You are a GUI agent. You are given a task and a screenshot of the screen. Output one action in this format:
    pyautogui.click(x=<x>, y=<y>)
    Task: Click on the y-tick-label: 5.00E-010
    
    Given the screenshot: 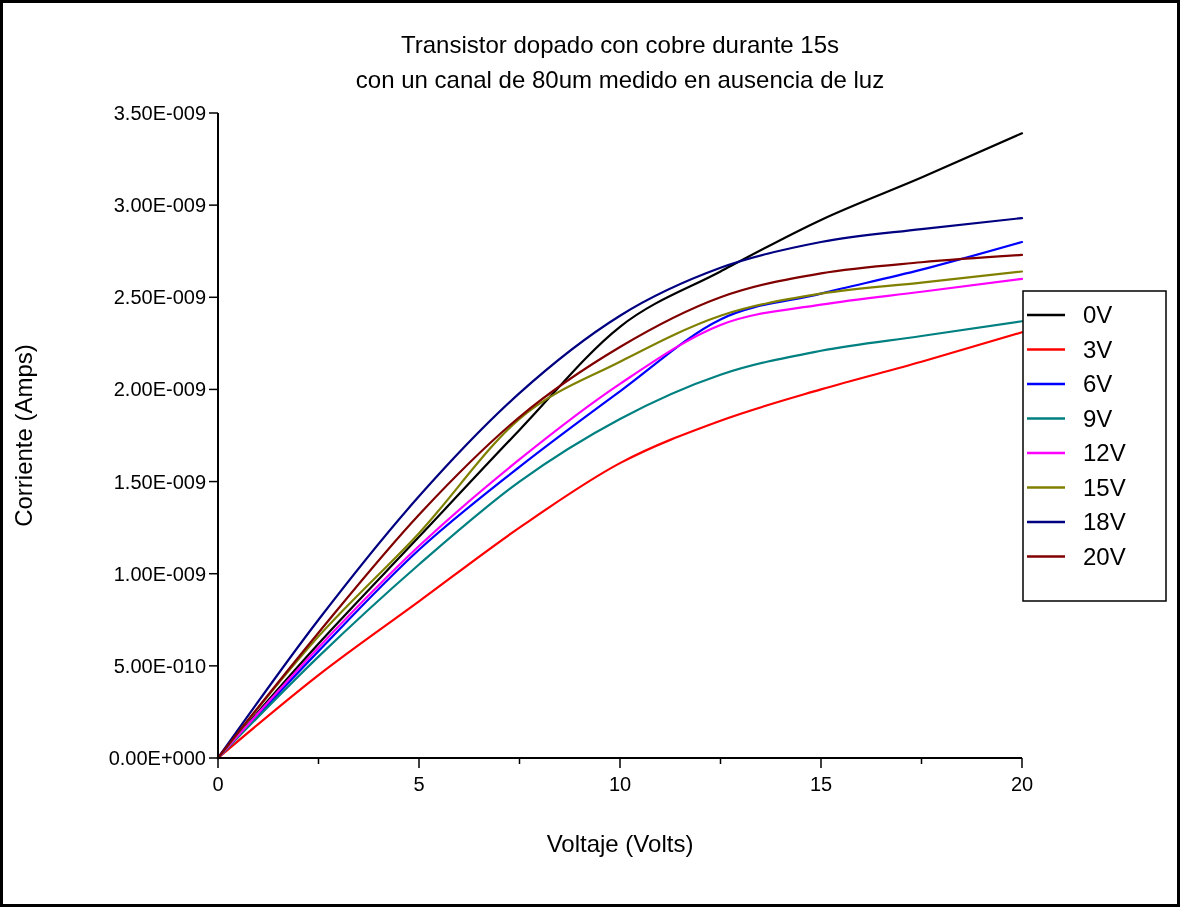 What is the action you would take?
    pyautogui.click(x=159, y=665)
    